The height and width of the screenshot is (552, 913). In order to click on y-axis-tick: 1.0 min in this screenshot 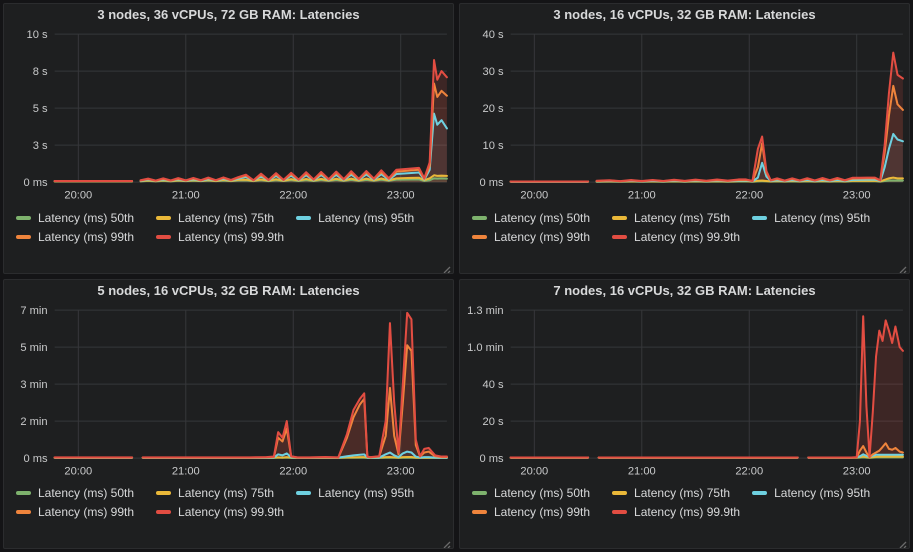, I will do `click(485, 348)`.